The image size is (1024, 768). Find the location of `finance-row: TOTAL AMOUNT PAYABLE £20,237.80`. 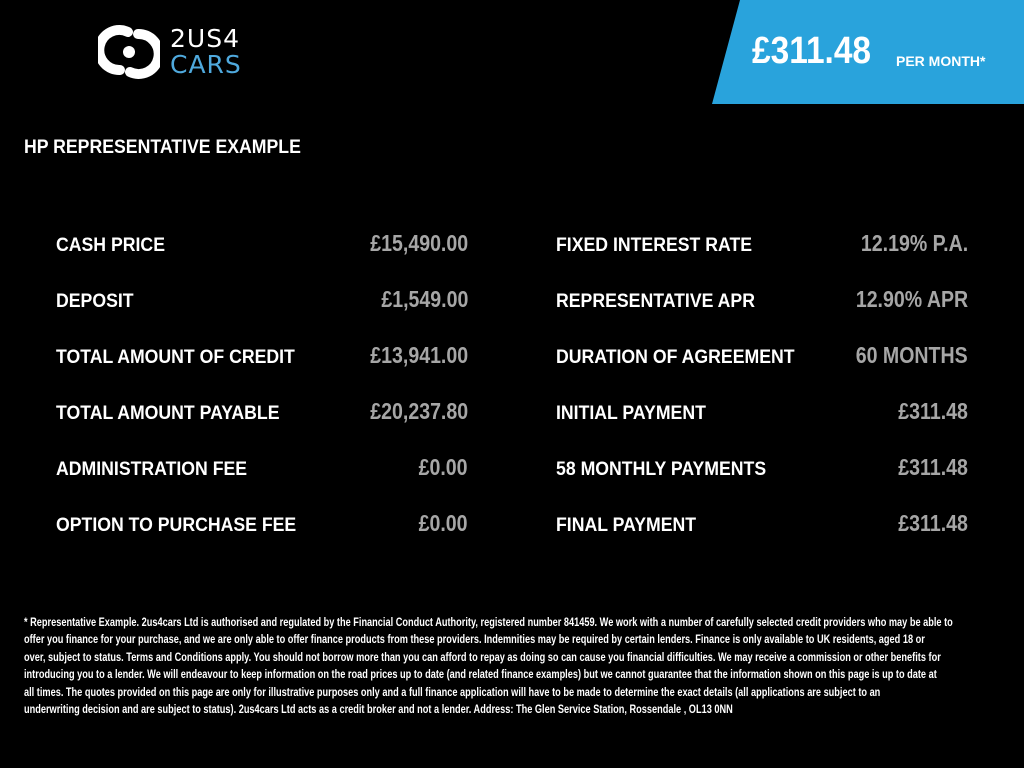

finance-row: TOTAL AMOUNT PAYABLE £20,237.80 is located at coordinates (262, 413).